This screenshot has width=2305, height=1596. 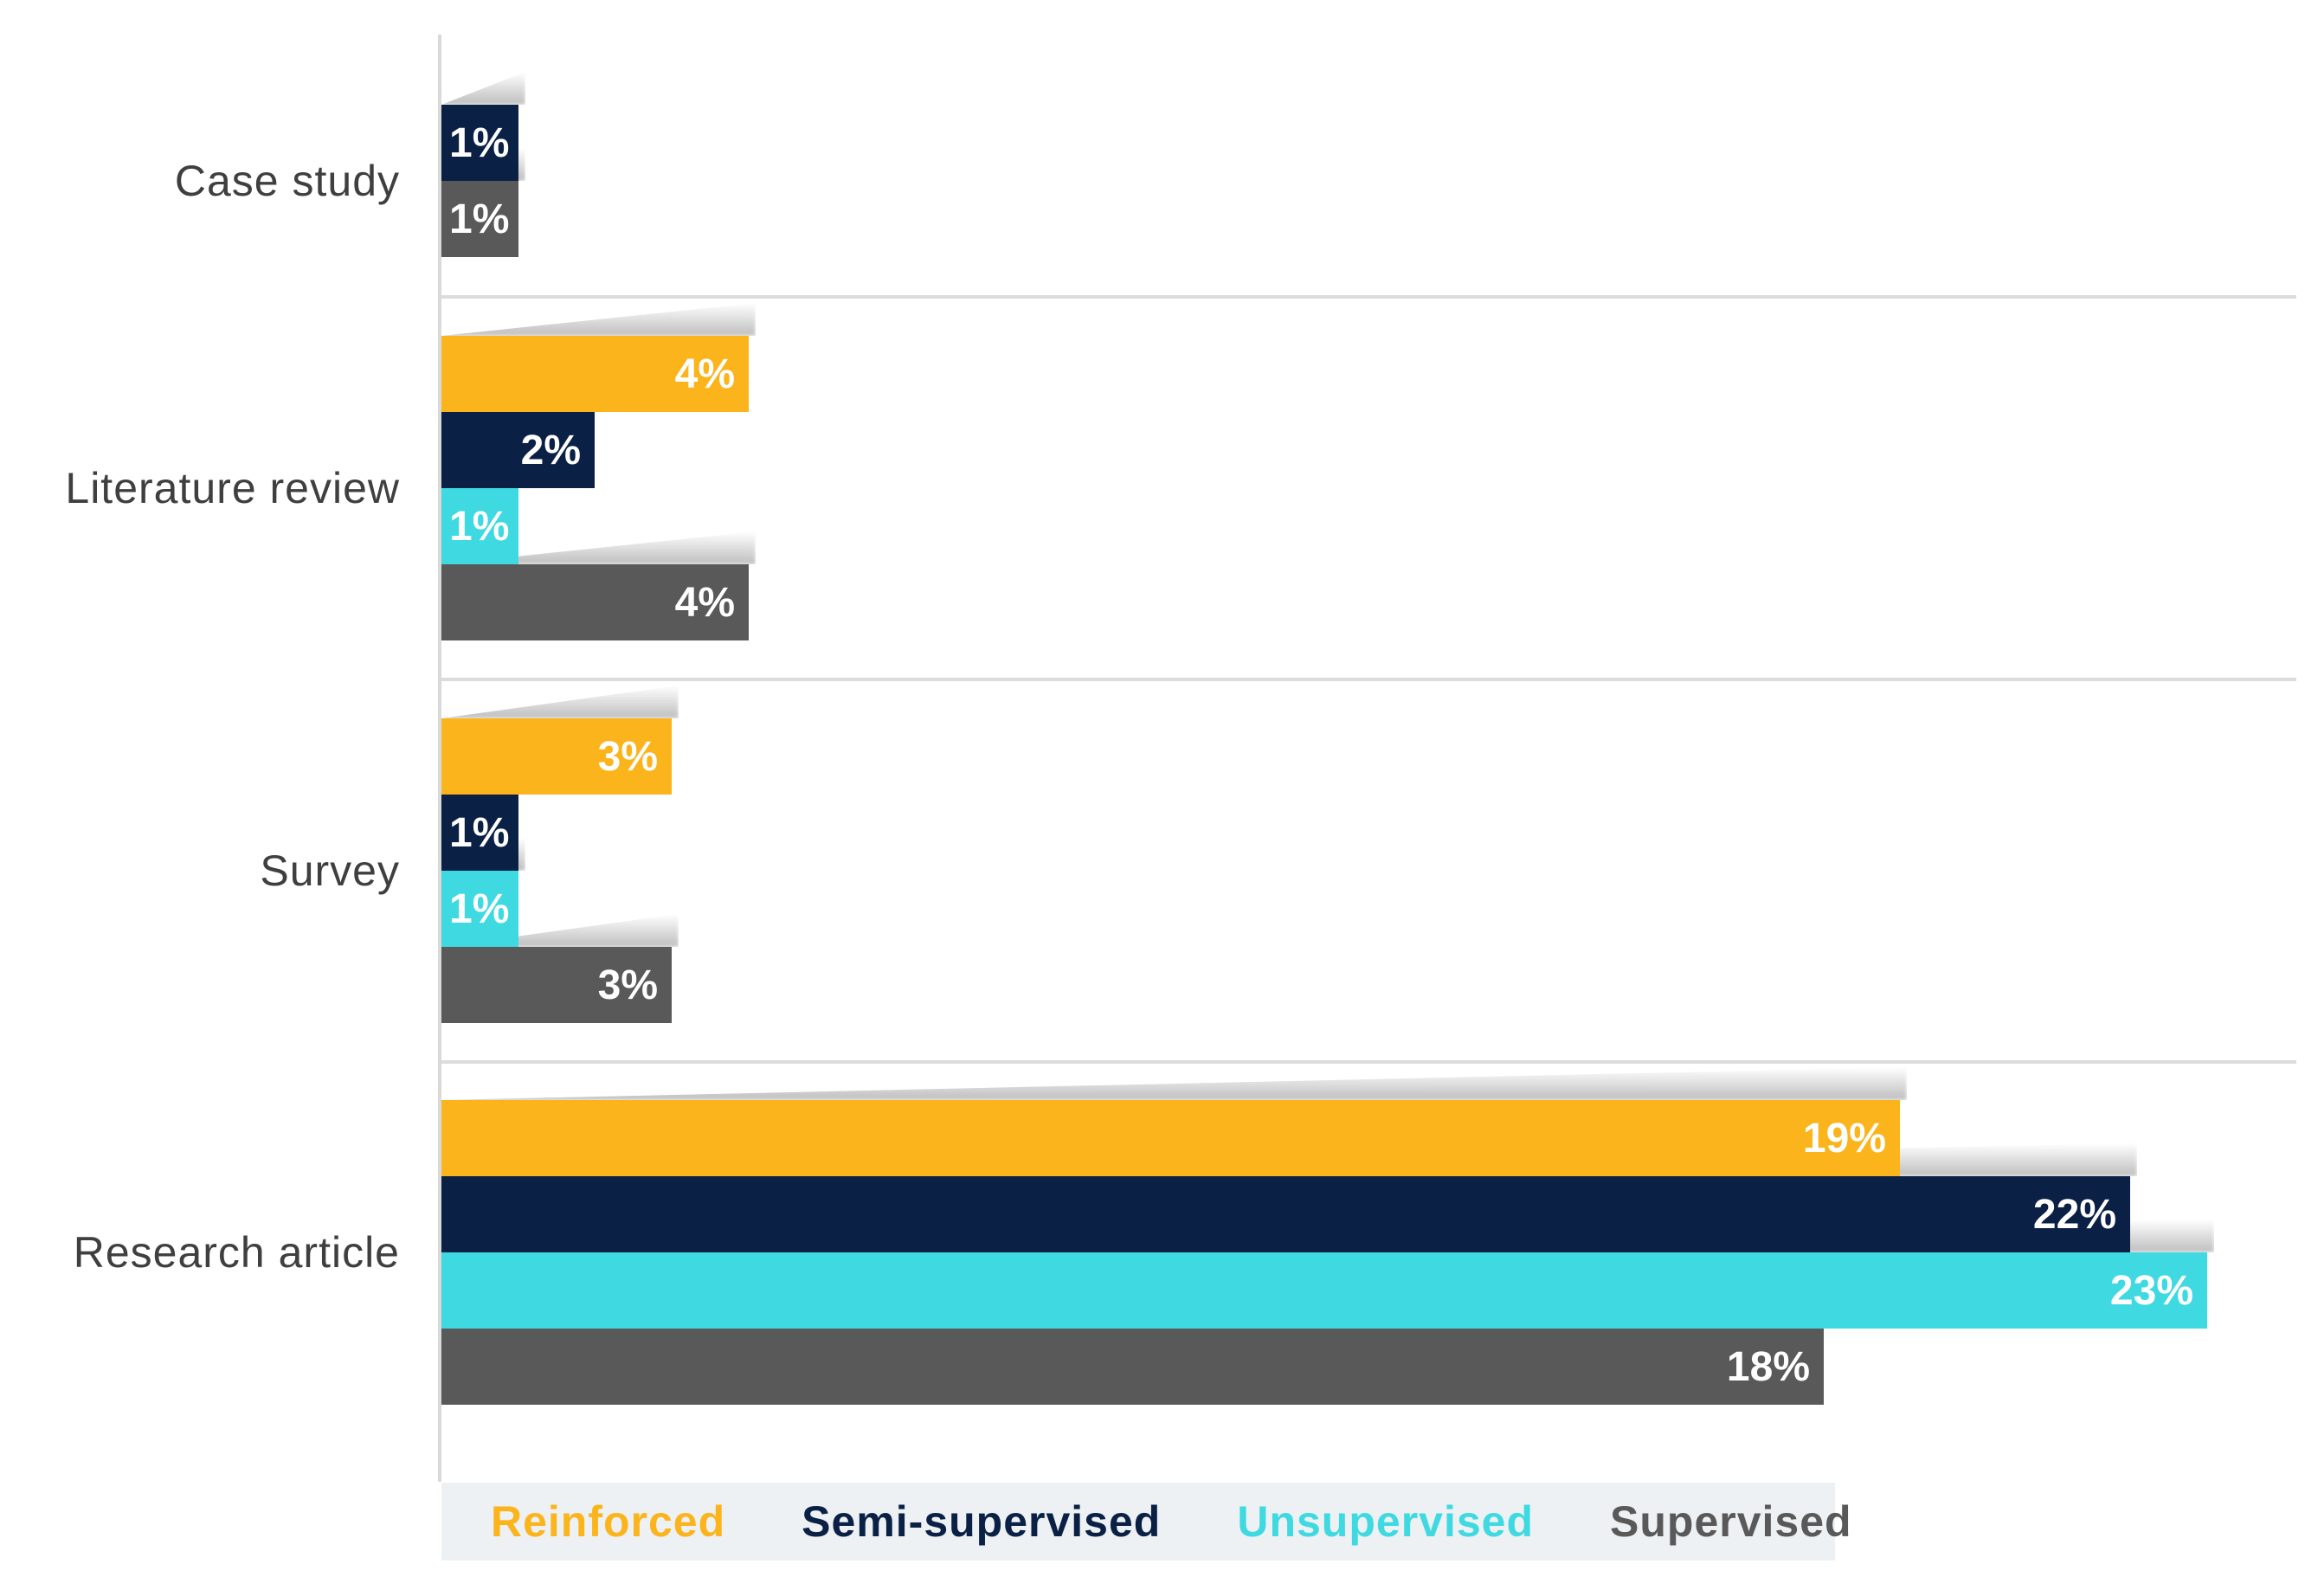 What do you see at coordinates (1132, 1367) in the screenshot?
I see `series-bar-supervised: 18%` at bounding box center [1132, 1367].